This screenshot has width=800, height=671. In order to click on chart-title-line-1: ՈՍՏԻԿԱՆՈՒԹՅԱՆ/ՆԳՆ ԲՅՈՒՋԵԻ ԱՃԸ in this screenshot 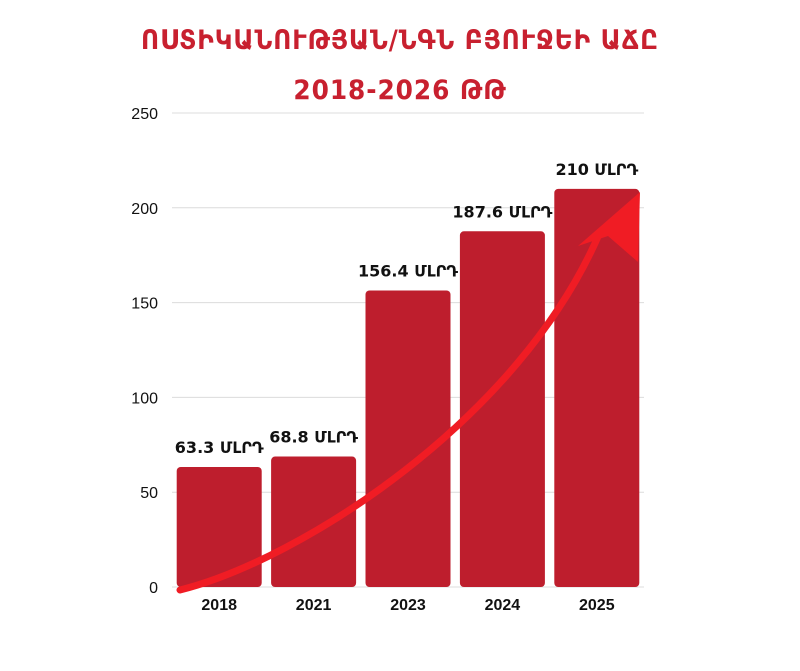, I will do `click(400, 40)`.